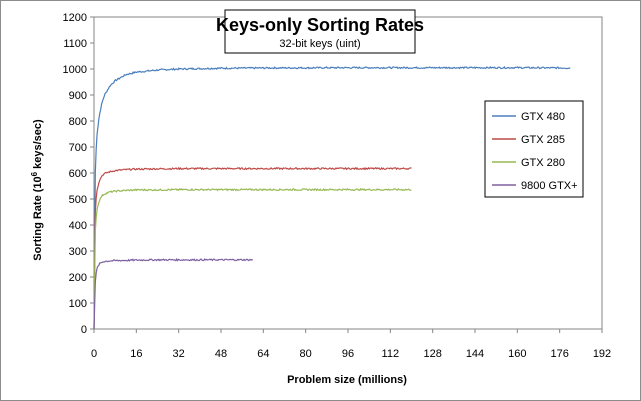  What do you see at coordinates (543, 117) in the screenshot?
I see `legend-label: GTX 480` at bounding box center [543, 117].